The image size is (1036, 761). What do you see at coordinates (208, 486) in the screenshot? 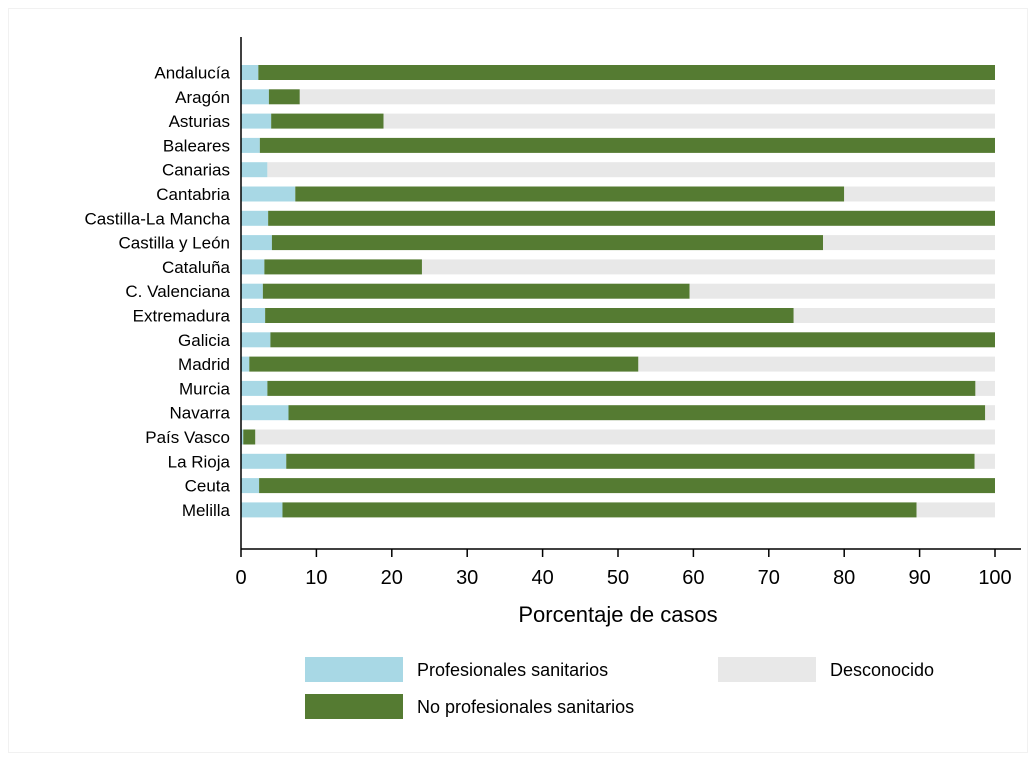
I see `category-label: Ceuta` at bounding box center [208, 486].